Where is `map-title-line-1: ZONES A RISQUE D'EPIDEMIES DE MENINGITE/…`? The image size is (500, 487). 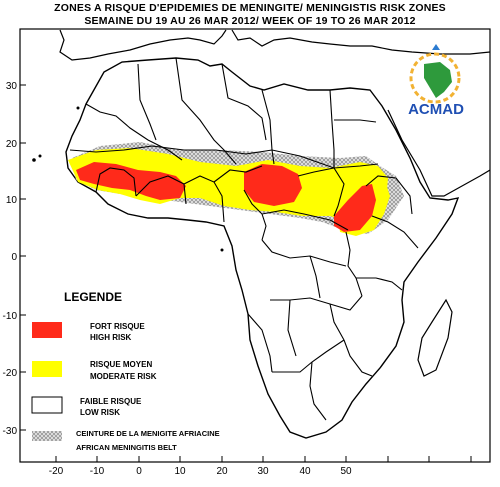 map-title-line-1: ZONES A RISQUE D'EPIDEMIES DE MENINGITE/… is located at coordinates (250, 8).